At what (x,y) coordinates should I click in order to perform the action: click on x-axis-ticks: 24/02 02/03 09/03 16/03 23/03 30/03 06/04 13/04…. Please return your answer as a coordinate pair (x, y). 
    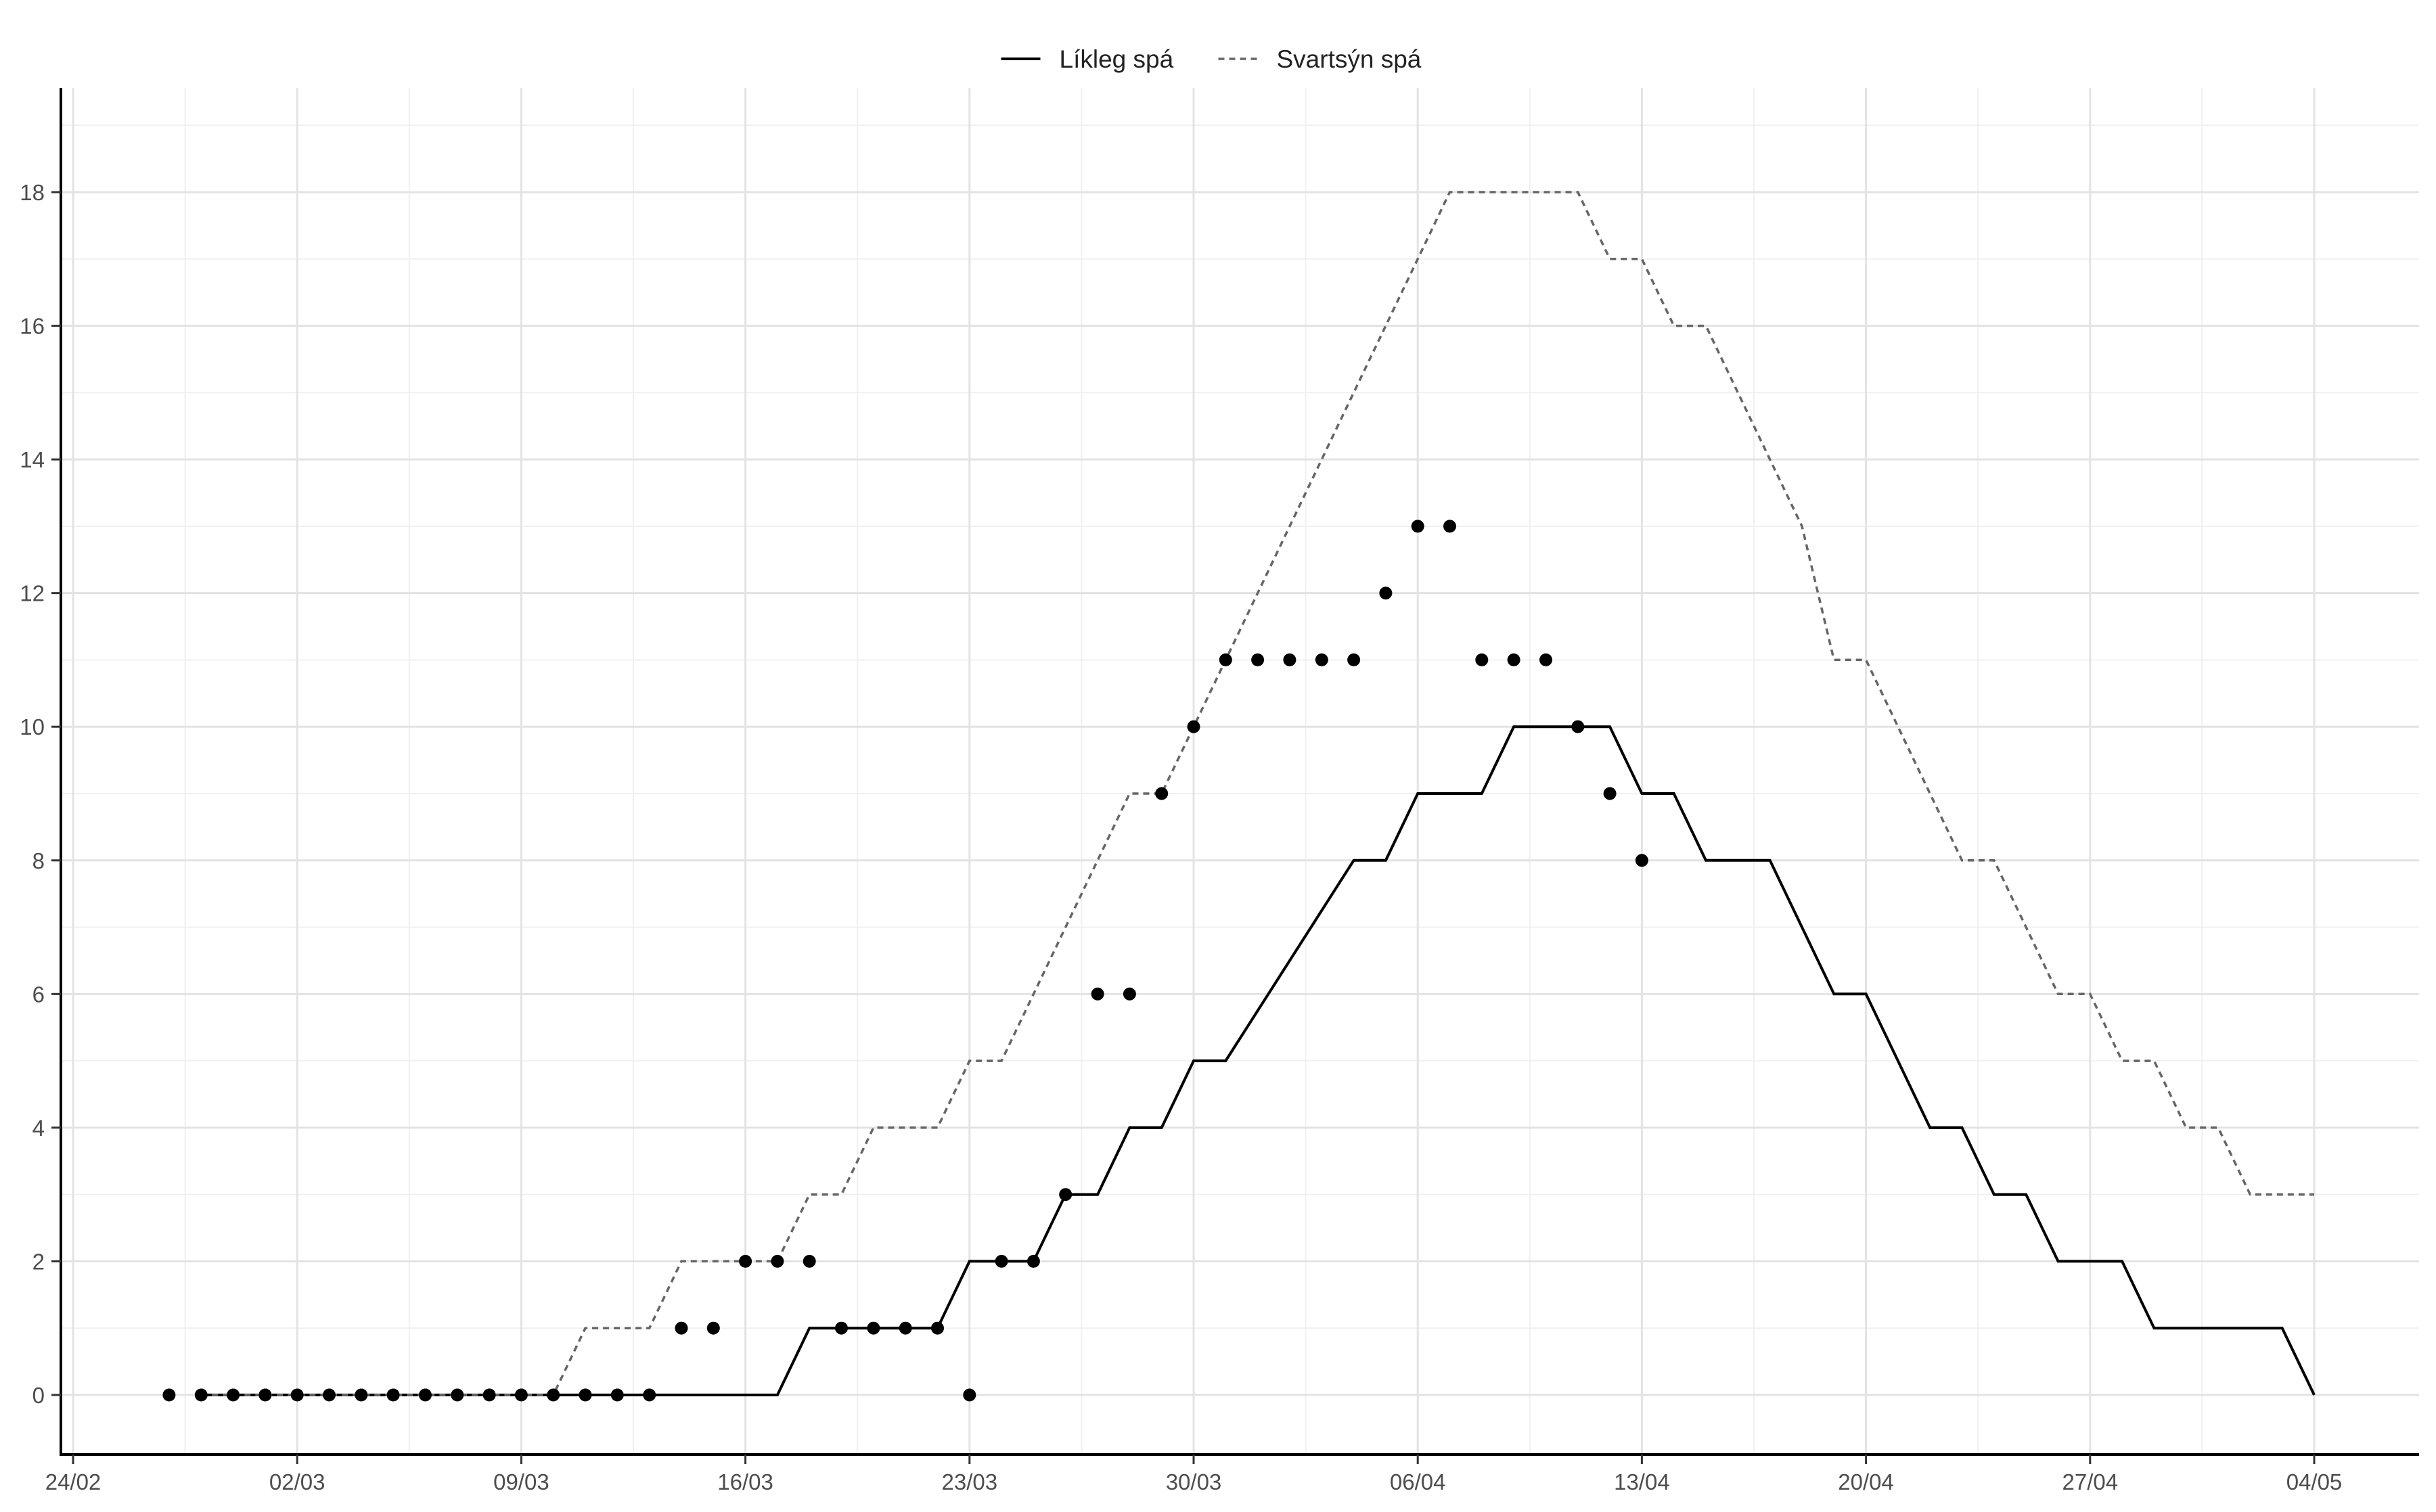
    Looking at the image, I should click on (1194, 1474).